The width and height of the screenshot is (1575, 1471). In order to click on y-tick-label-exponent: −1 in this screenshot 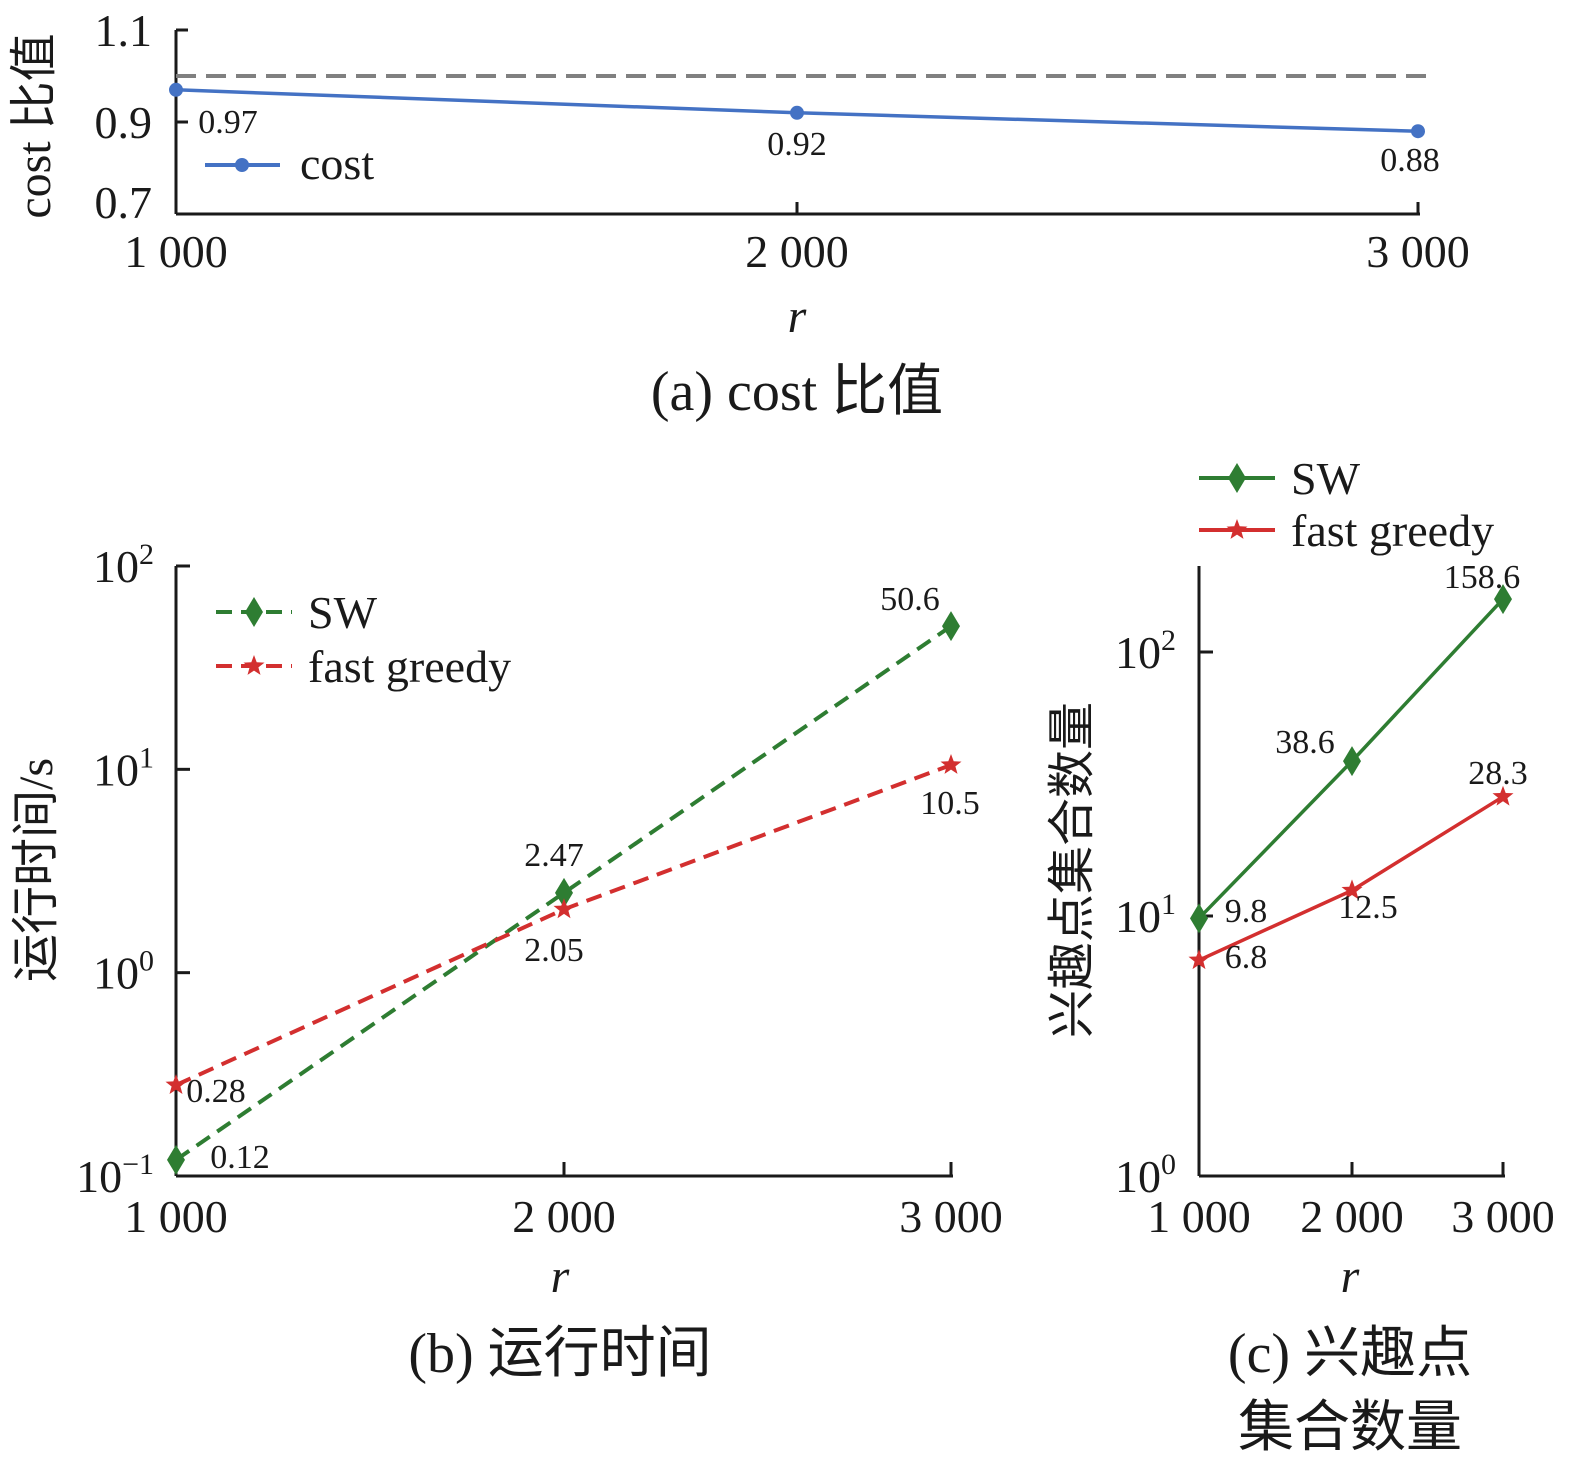, I will do `click(138, 1164)`.